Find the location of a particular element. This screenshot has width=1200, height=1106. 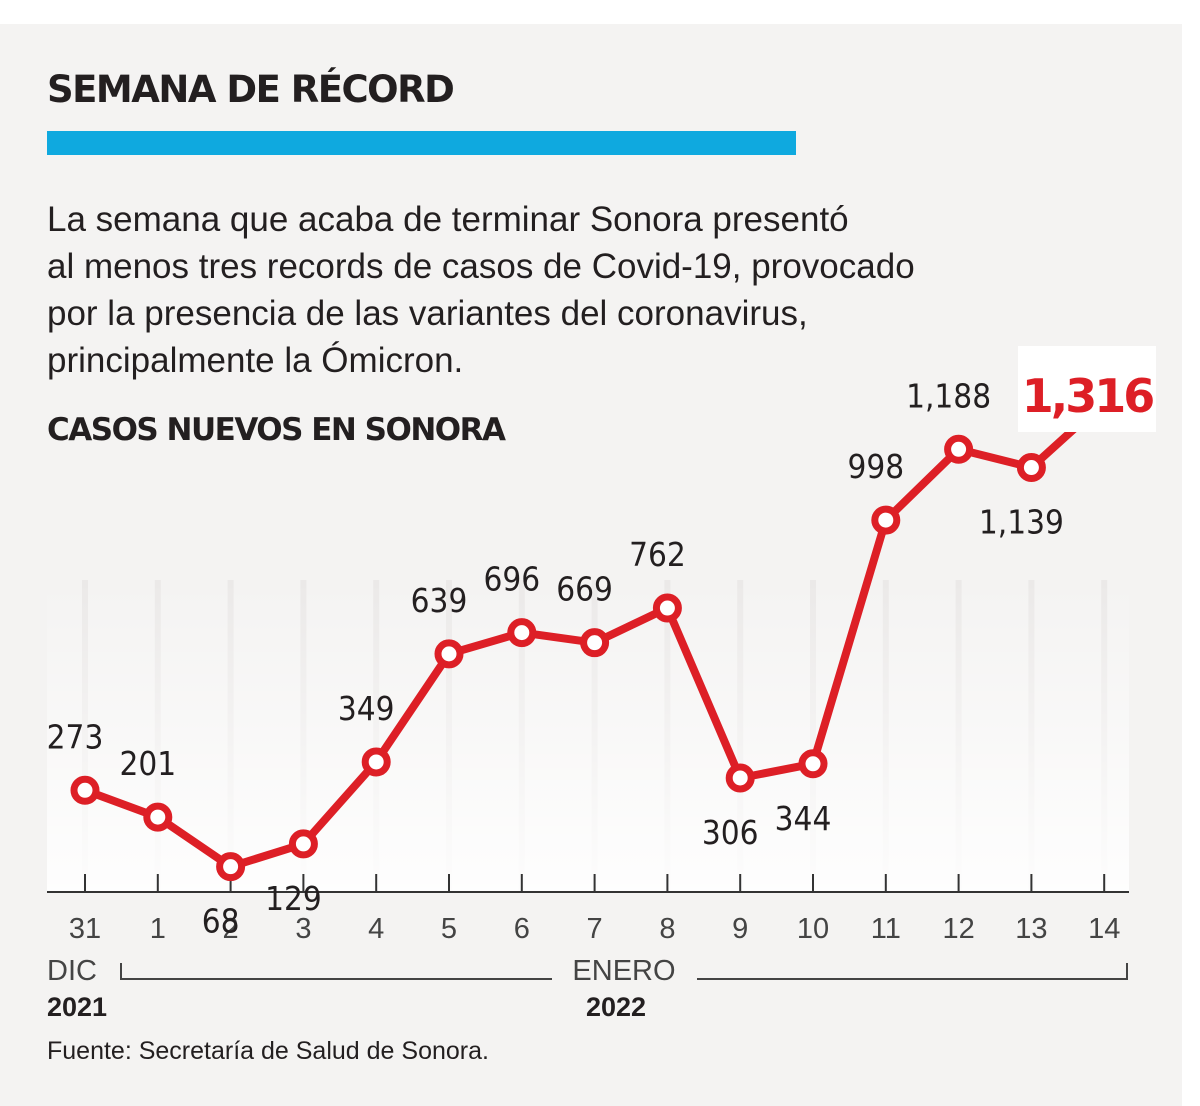

data-label: 639 is located at coordinates (439, 600).